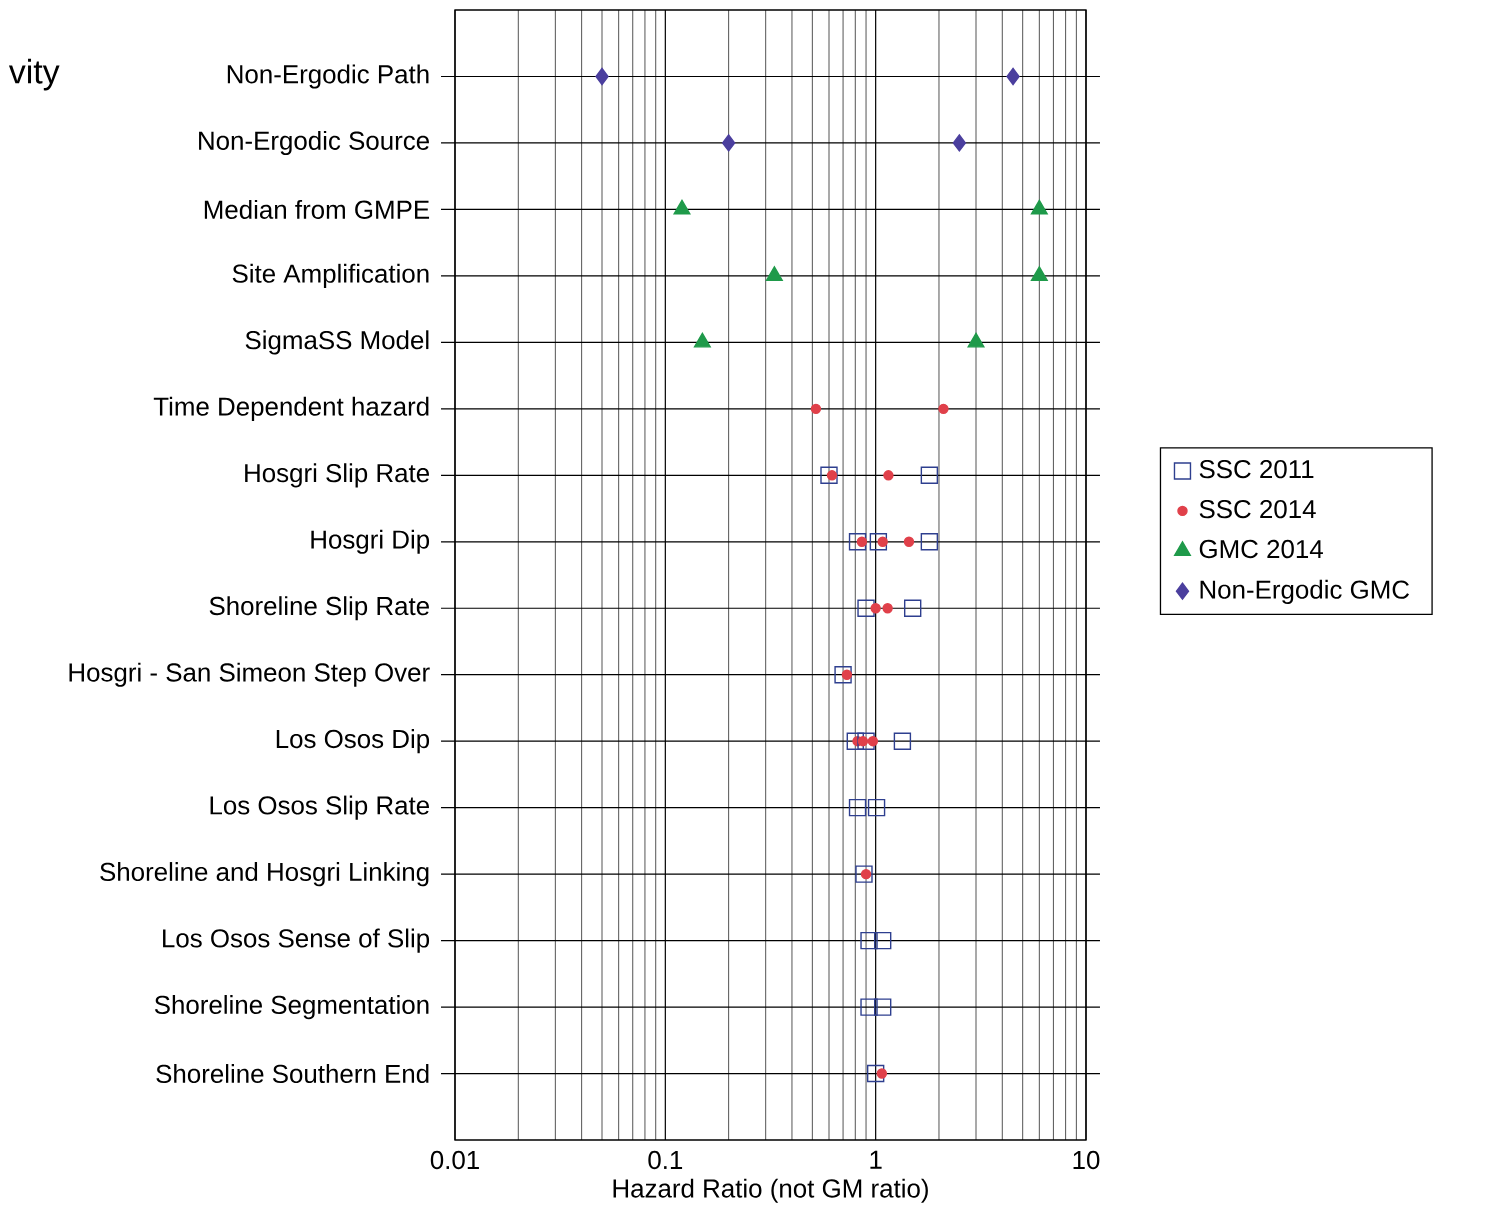 Image resolution: width=1506 pixels, height=1222 pixels. Describe the element at coordinates (1261, 549) in the screenshot. I see `legend-label: GMC 2014` at that location.